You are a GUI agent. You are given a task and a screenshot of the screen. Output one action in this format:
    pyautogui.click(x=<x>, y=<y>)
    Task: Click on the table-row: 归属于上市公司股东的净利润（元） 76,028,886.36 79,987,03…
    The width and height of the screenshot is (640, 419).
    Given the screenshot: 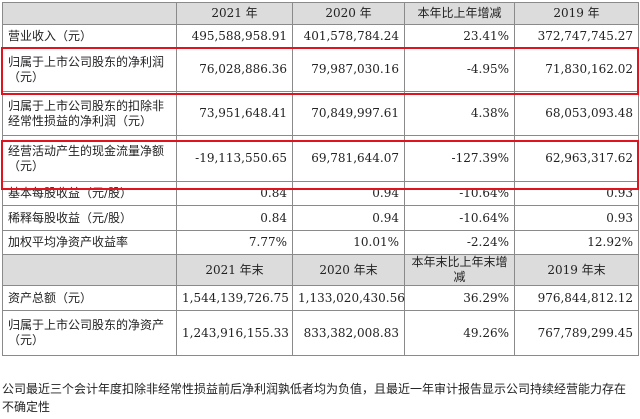 What is the action you would take?
    pyautogui.click(x=320, y=69)
    